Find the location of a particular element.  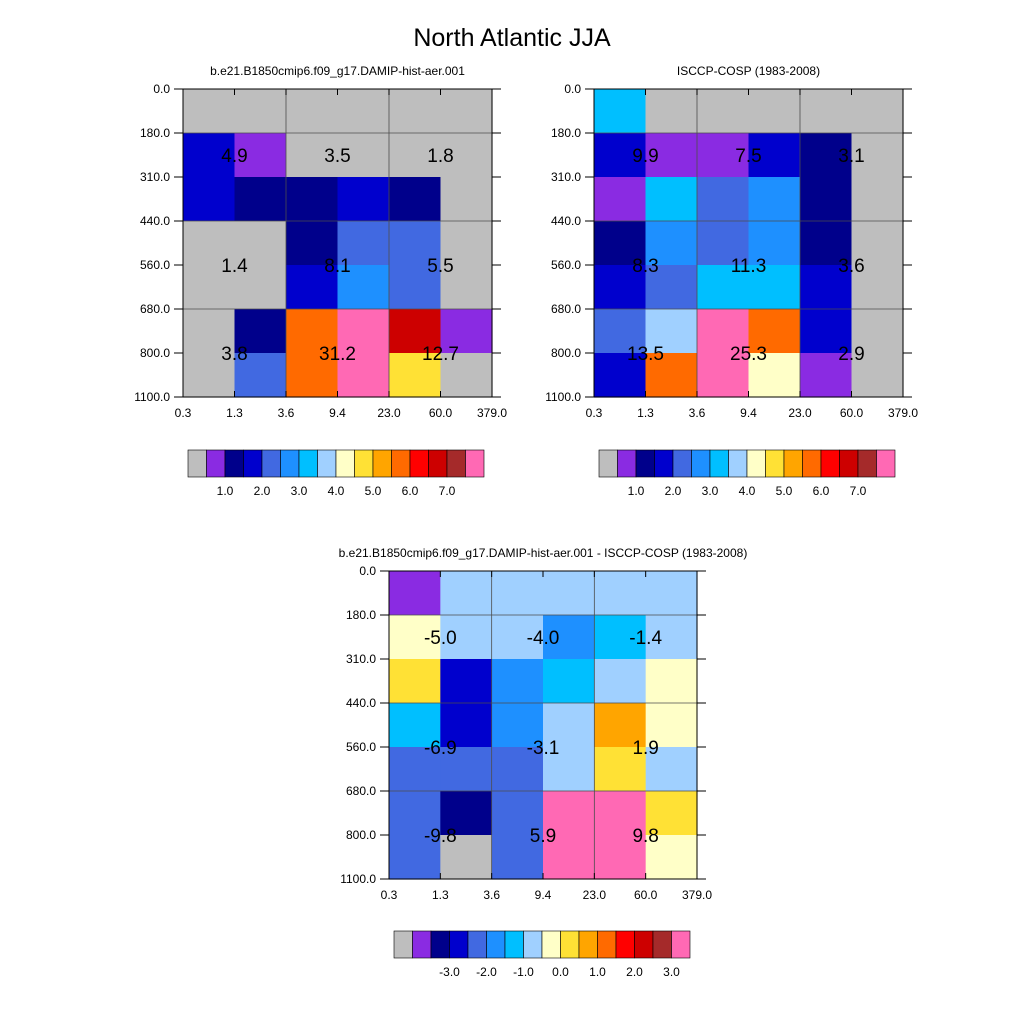

cell-value-label: 9.9 is located at coordinates (645, 156).